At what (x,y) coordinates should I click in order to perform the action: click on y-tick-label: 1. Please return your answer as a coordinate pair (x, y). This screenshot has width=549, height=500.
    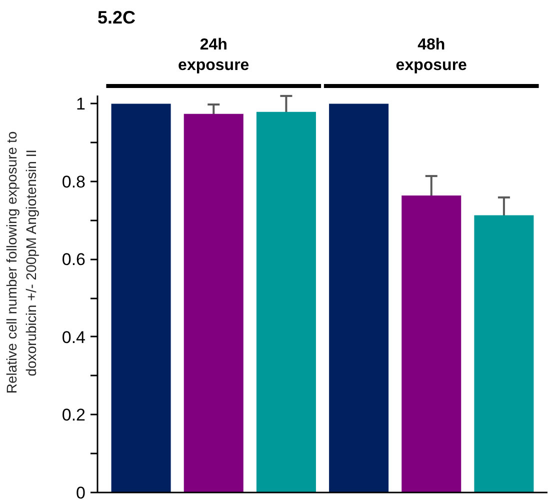
    Looking at the image, I should click on (81, 104).